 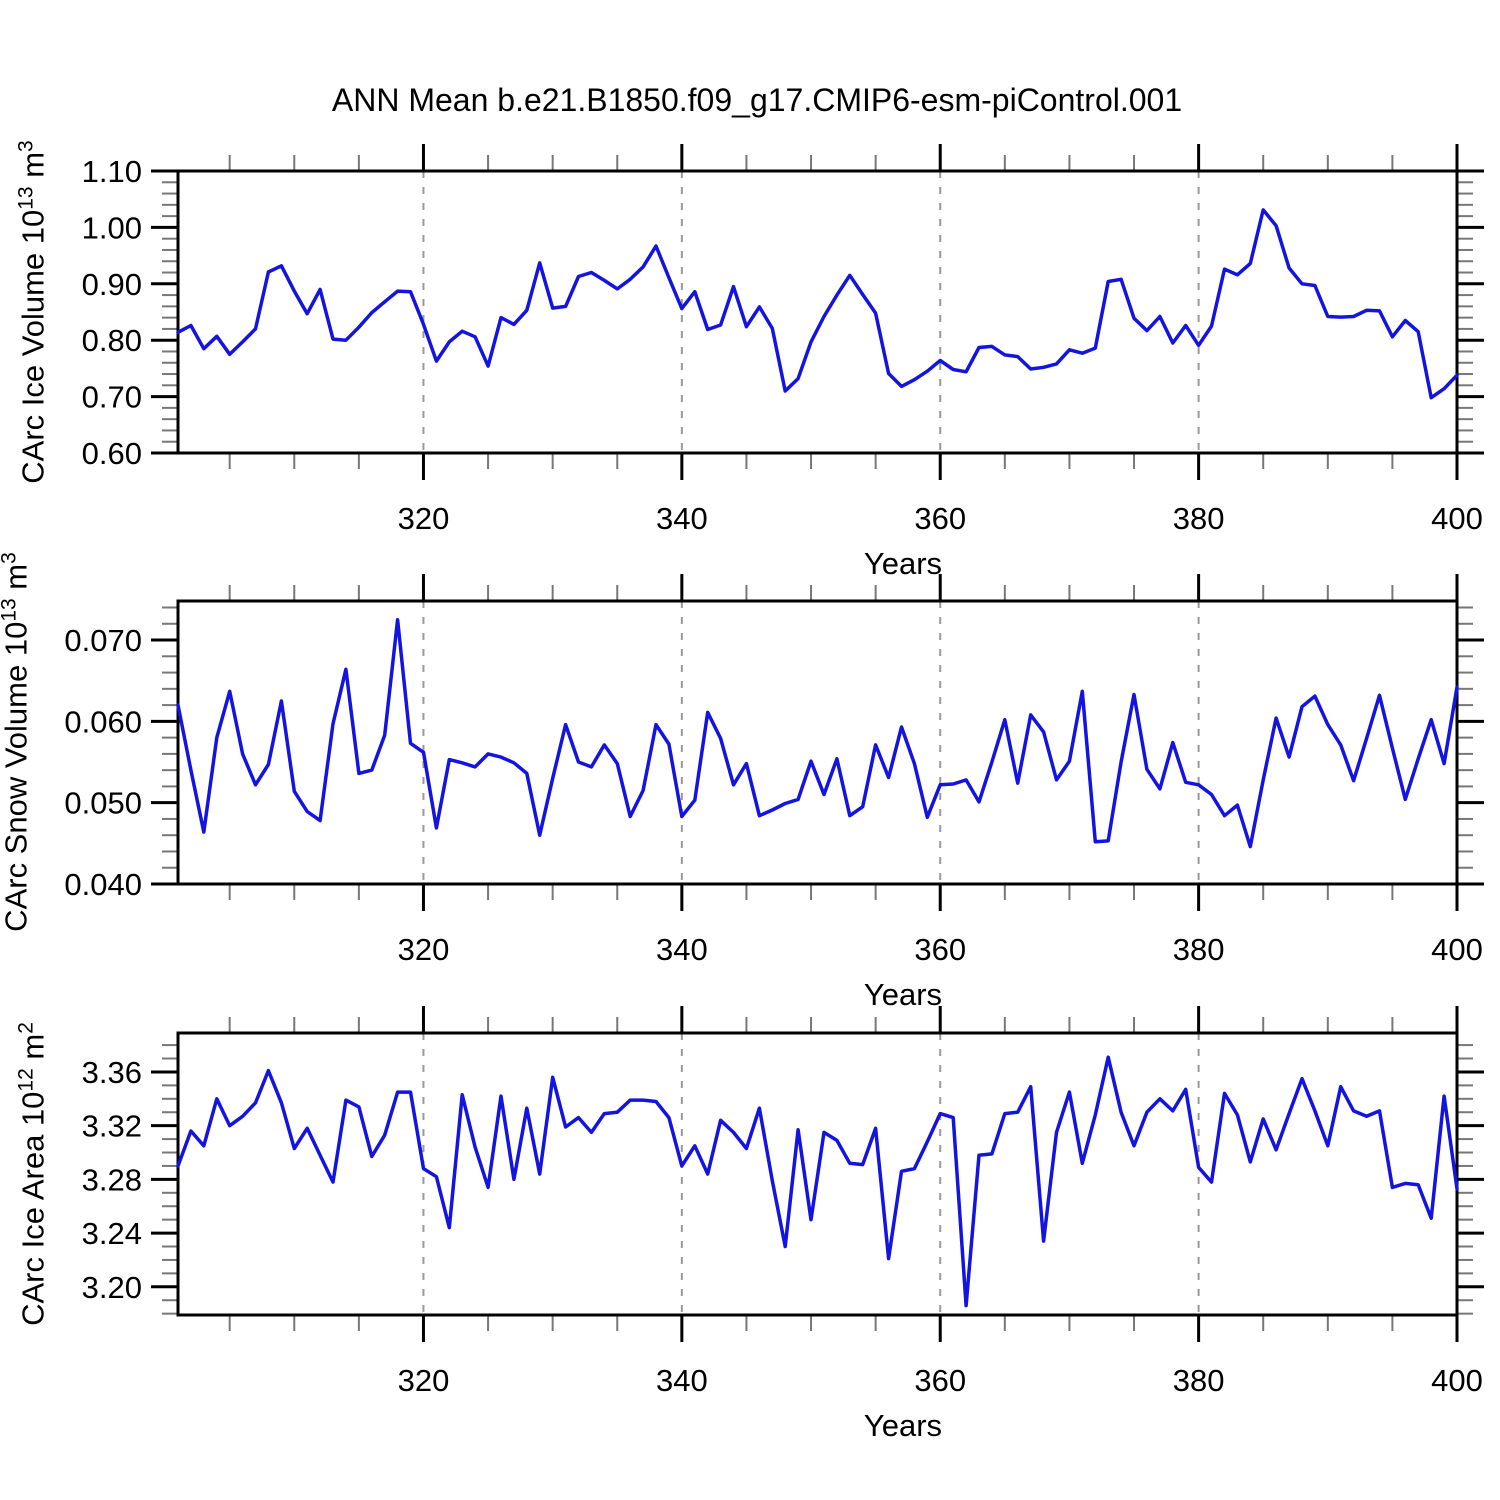 I want to click on y-axis-label-snow-volume: CArc Snow Volume 1013 m3, so click(x=17, y=742).